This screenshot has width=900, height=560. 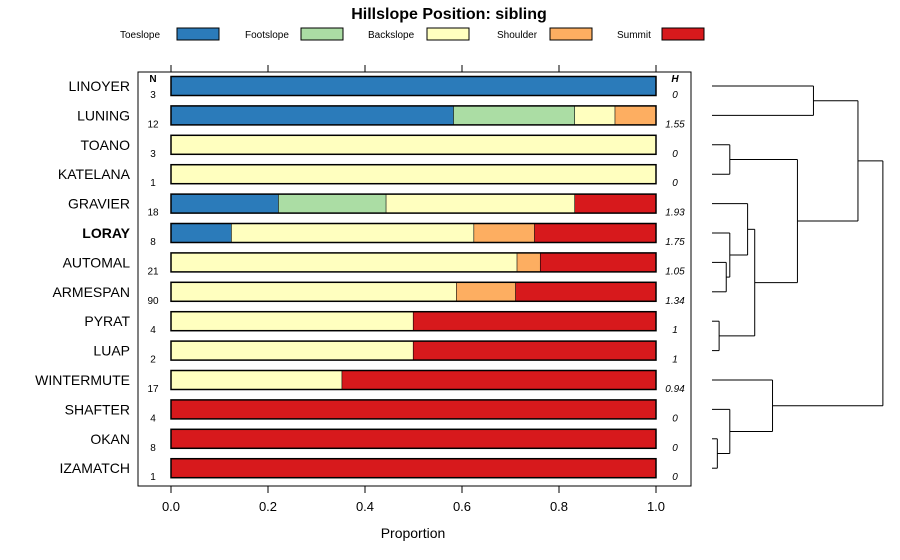 What do you see at coordinates (413, 174) in the screenshot?
I see `bar-segment-katelana-backslope` at bounding box center [413, 174].